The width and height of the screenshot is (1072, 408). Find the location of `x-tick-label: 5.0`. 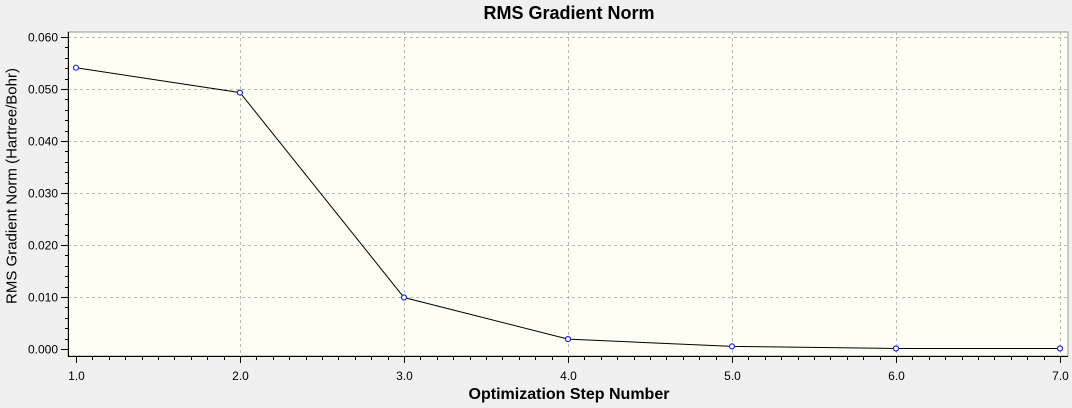

x-tick-label: 5.0 is located at coordinates (732, 376).